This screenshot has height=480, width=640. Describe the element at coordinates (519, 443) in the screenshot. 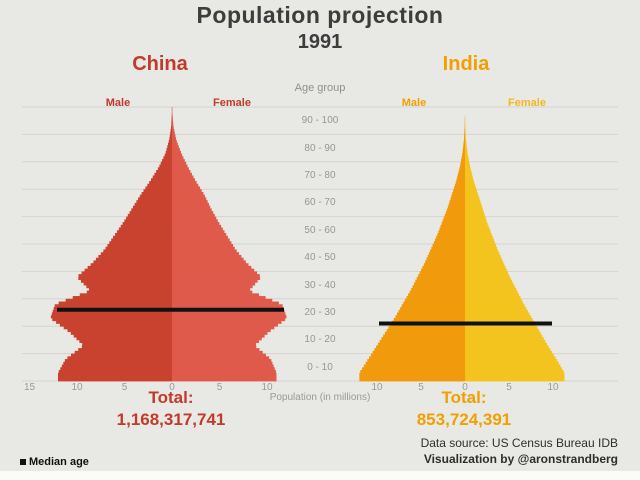

I see `data-source-note: Data source: US Census Bureau IDB` at that location.